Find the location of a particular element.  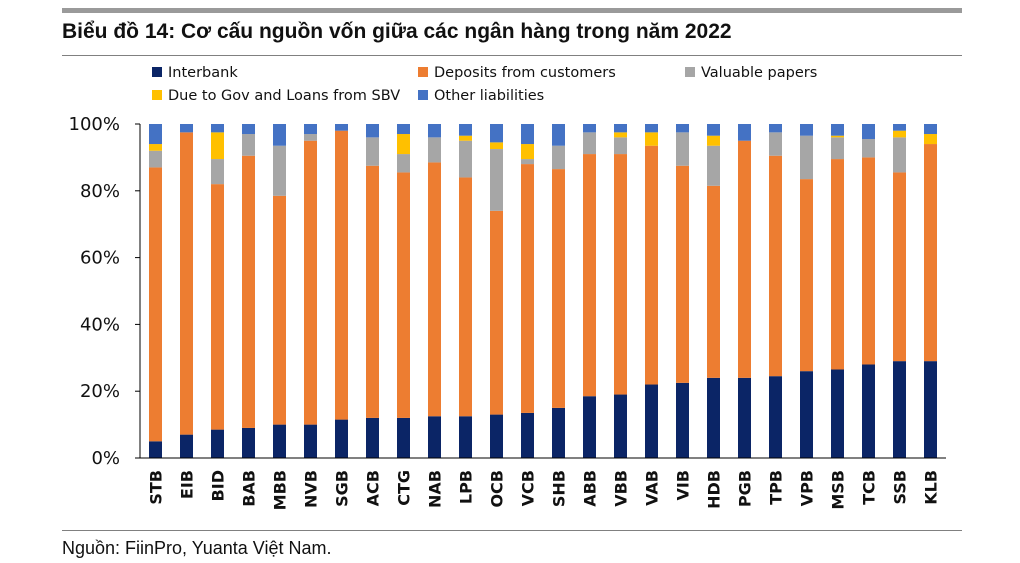

x-tick-label: CTG is located at coordinates (404, 488).